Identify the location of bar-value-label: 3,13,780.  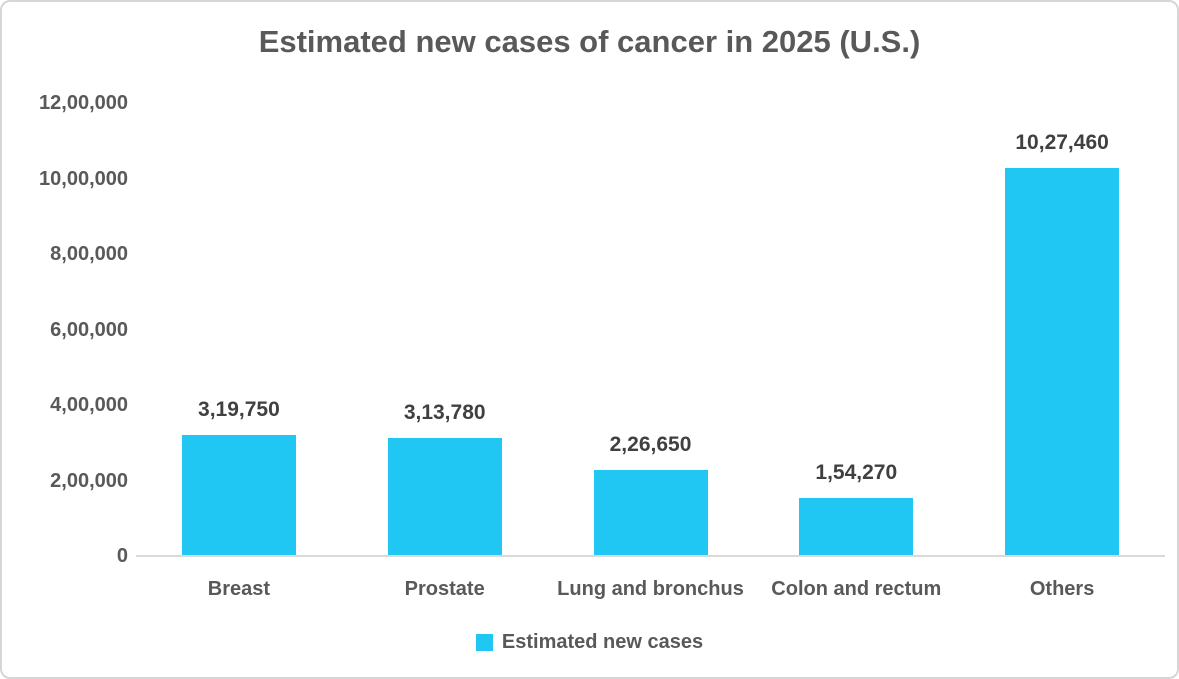
(444, 412).